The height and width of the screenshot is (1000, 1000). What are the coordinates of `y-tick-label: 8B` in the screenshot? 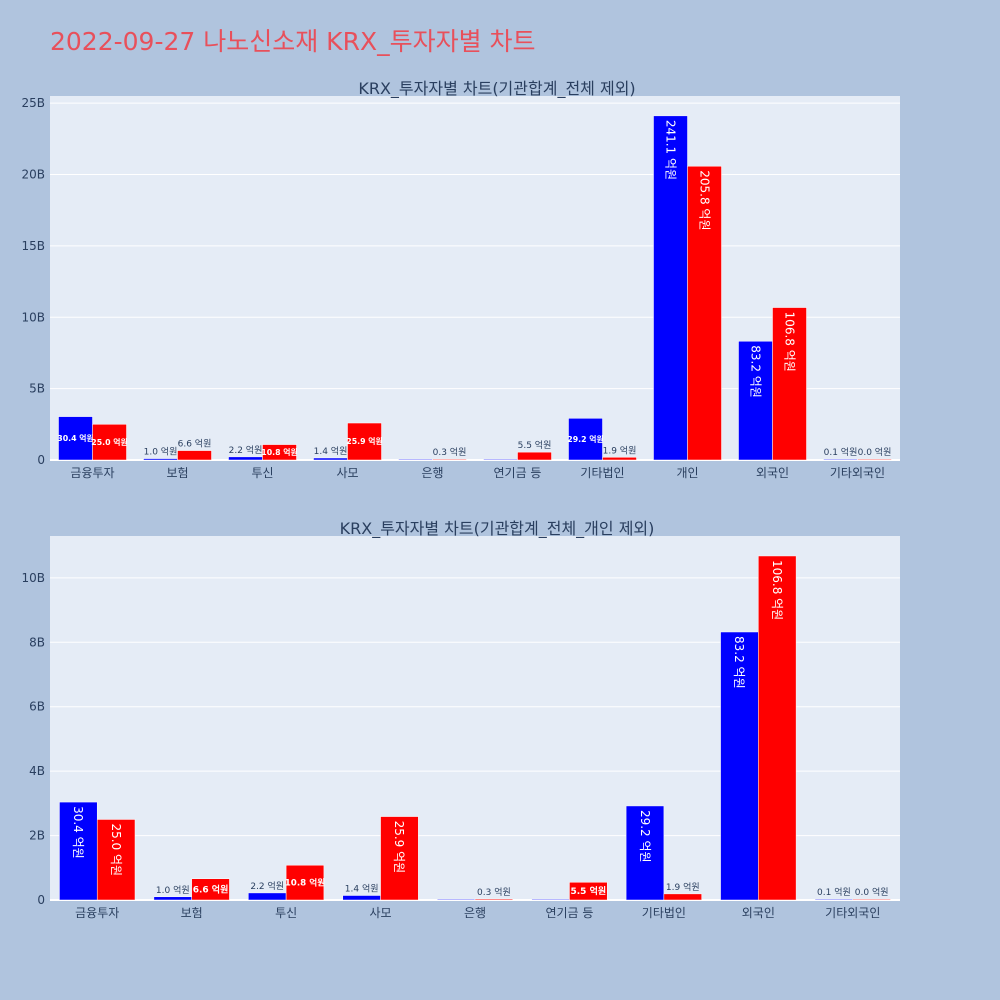 It's located at (37, 642).